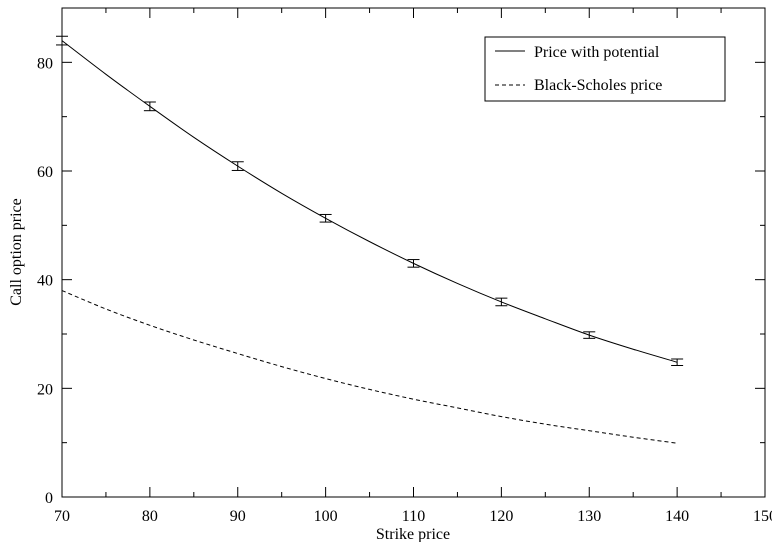  I want to click on x-tick-label: 100, so click(326, 516).